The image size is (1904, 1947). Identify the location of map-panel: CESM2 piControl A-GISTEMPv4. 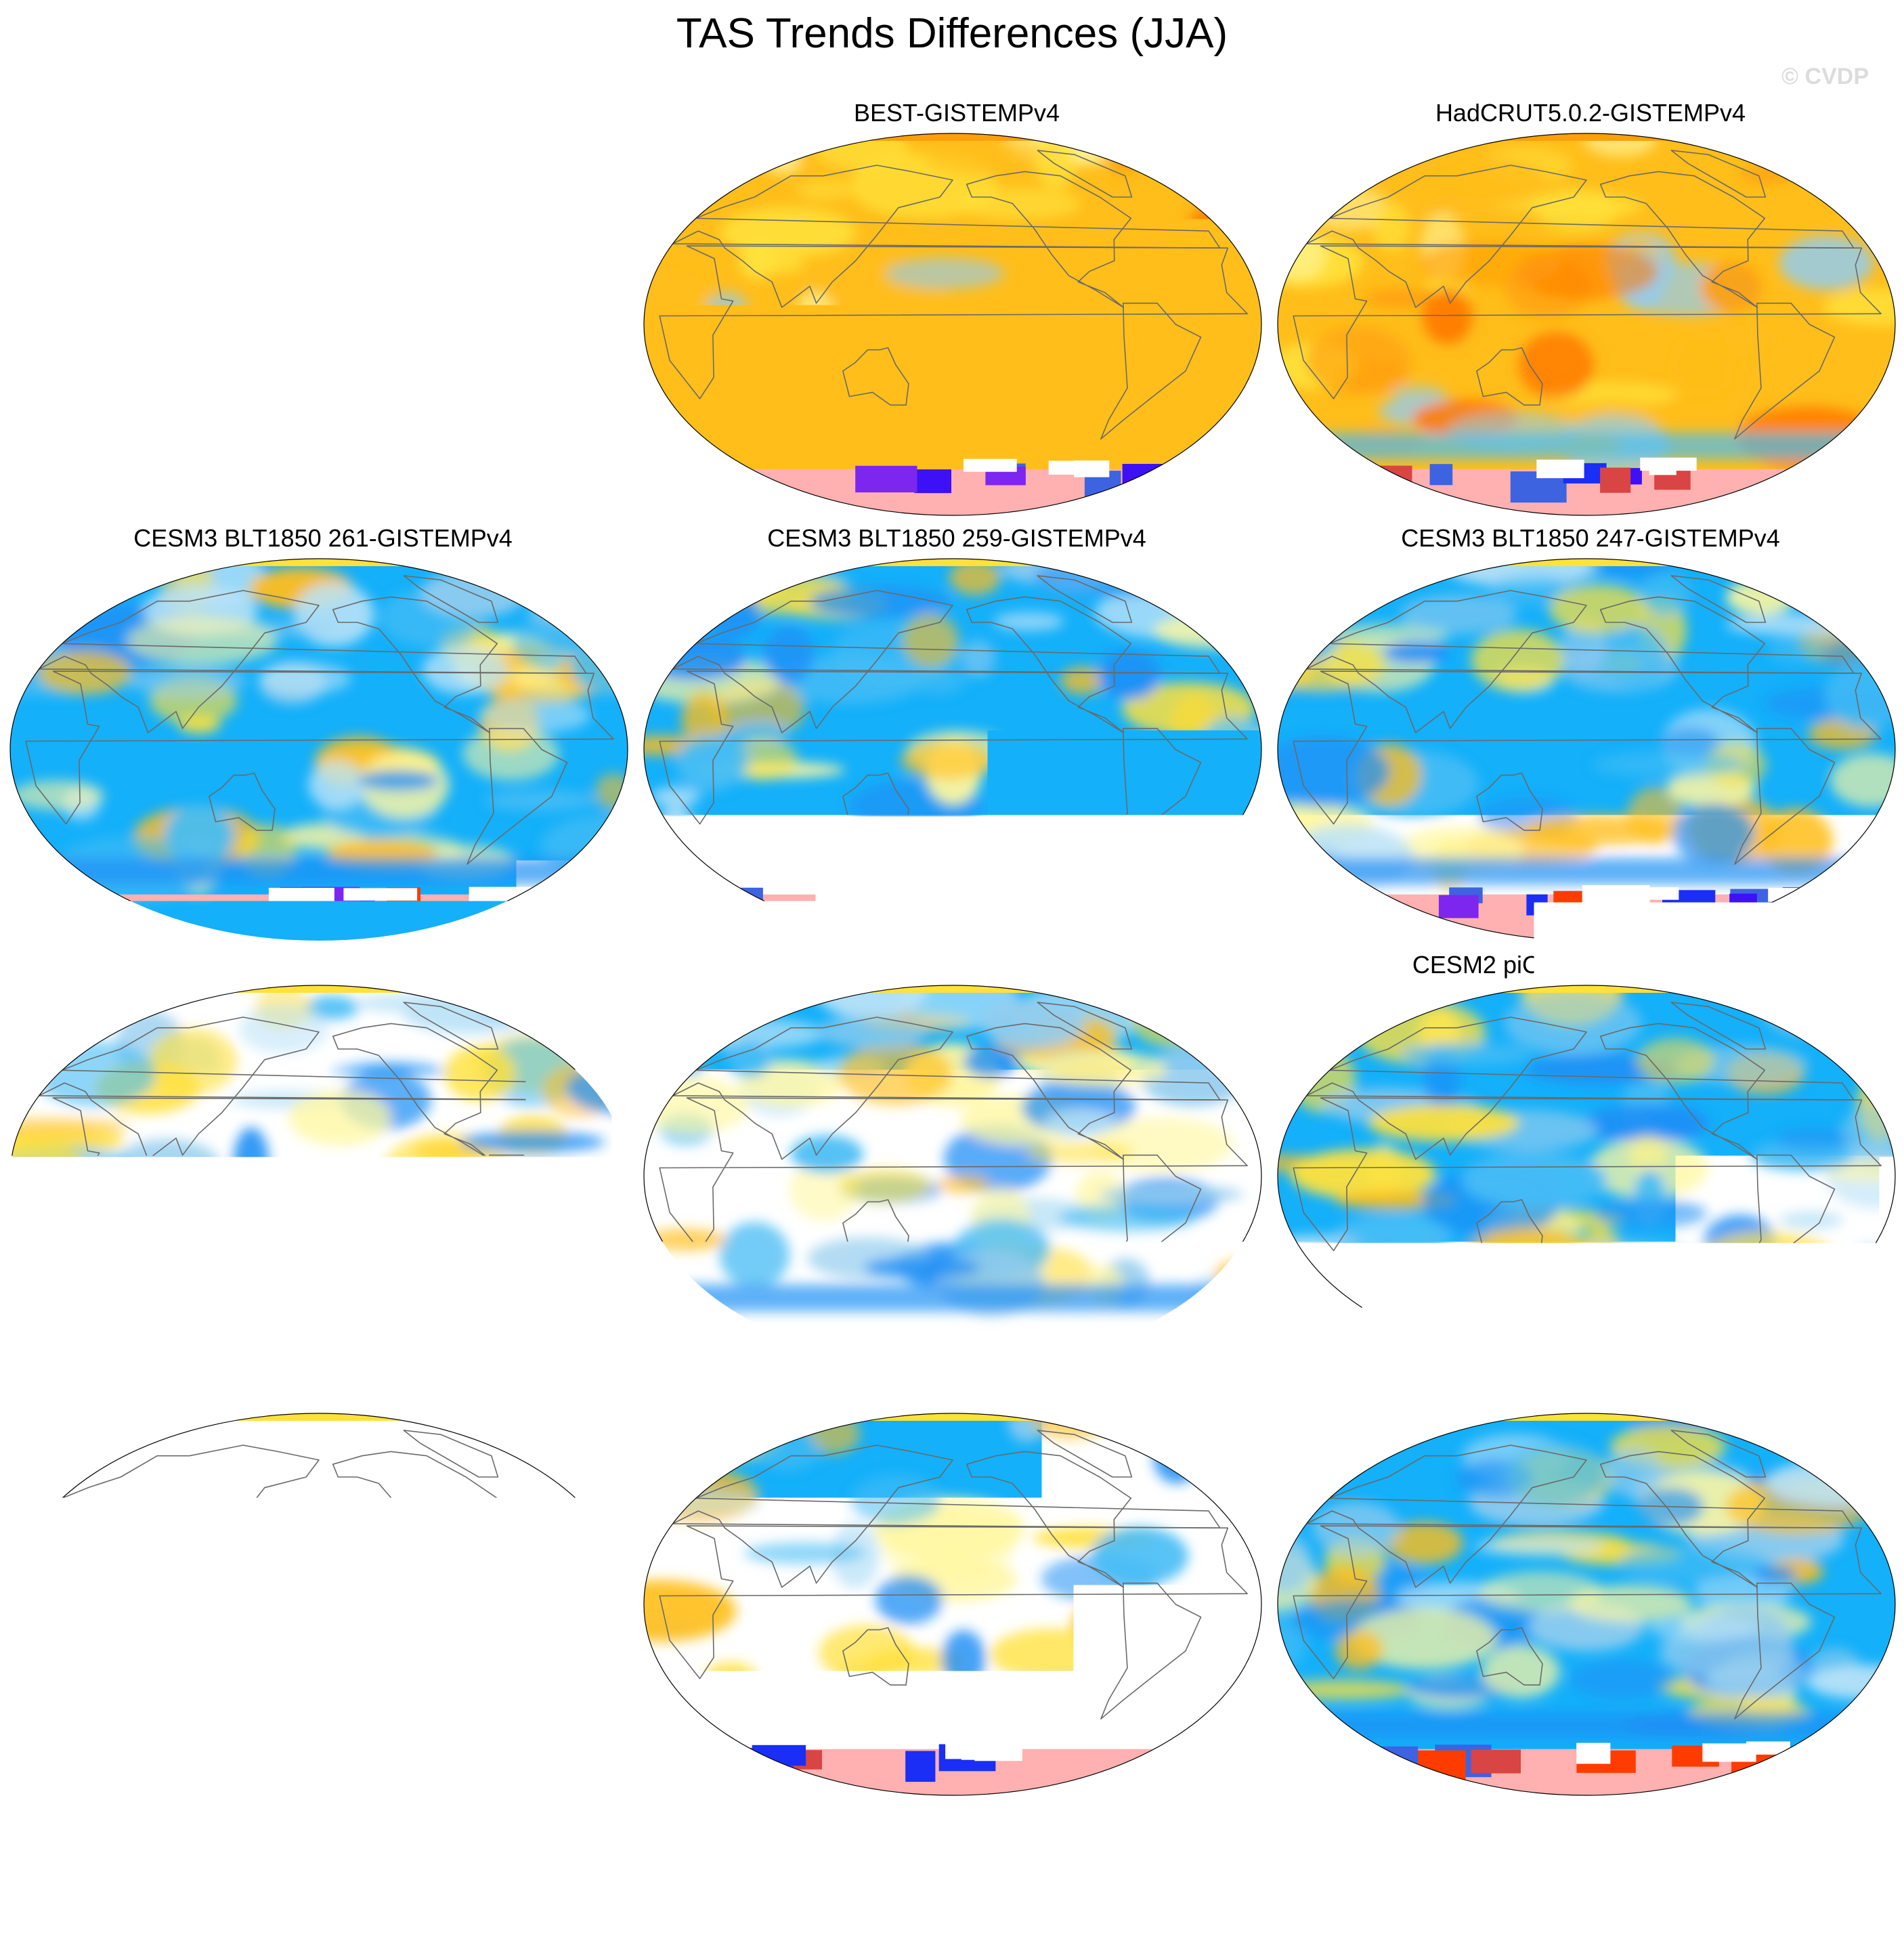
(323, 1167).